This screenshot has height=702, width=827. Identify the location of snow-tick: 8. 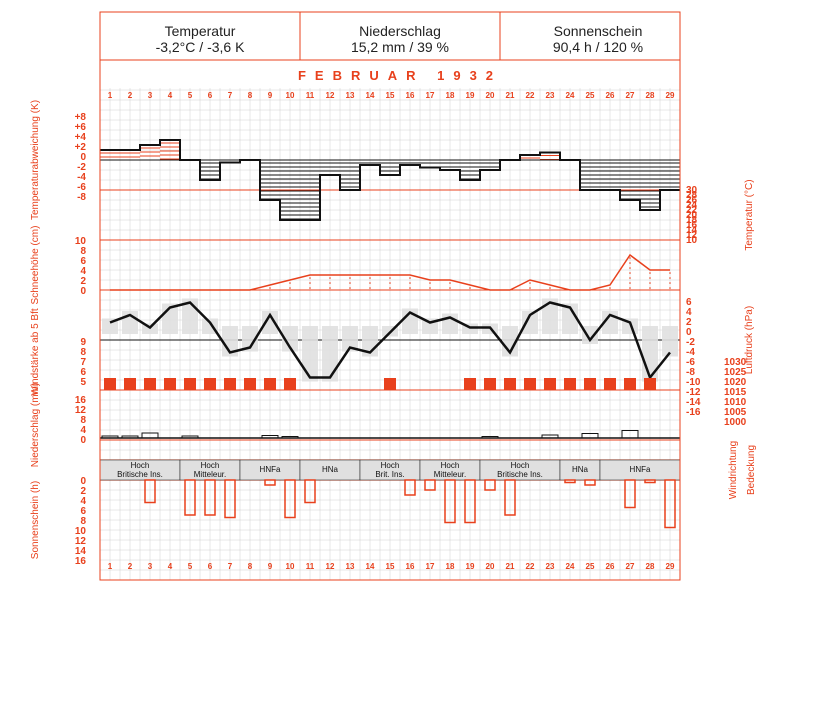
(83, 251).